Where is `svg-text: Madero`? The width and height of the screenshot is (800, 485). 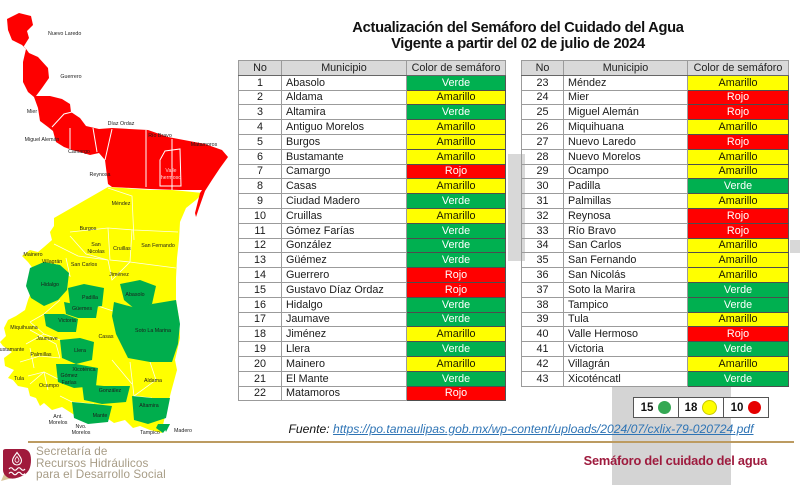 svg-text: Madero is located at coordinates (183, 431).